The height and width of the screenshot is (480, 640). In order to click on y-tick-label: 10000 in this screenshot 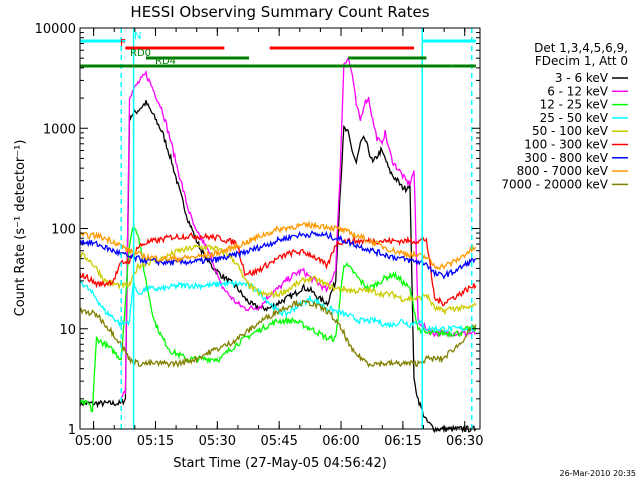, I will do `click(55, 29)`.